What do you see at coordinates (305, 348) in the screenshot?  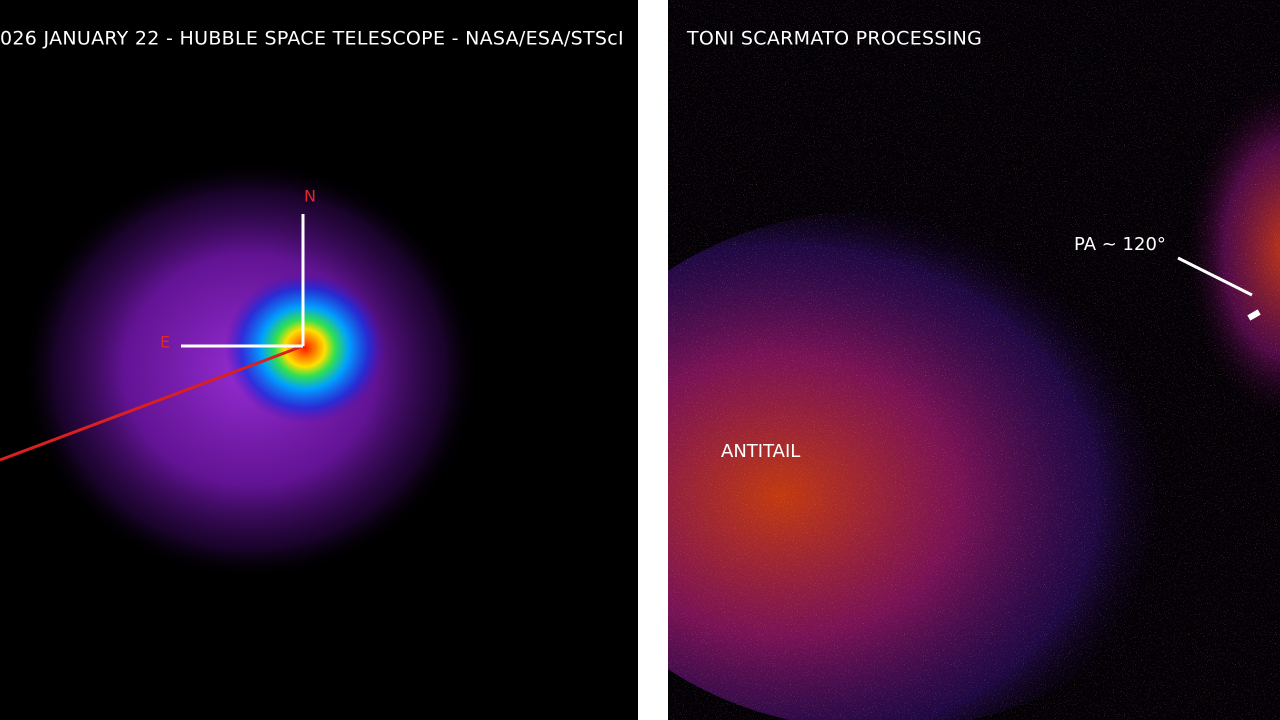 I see `nucleus` at bounding box center [305, 348].